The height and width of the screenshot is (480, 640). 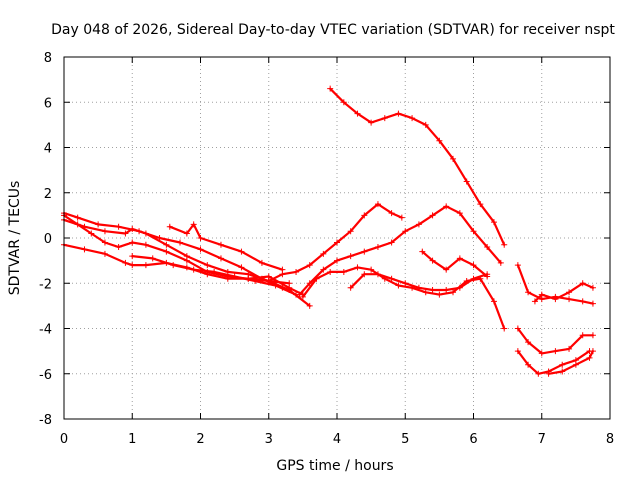 What do you see at coordinates (15, 238) in the screenshot?
I see `y-axis-label: SDTVAR / TECUs` at bounding box center [15, 238].